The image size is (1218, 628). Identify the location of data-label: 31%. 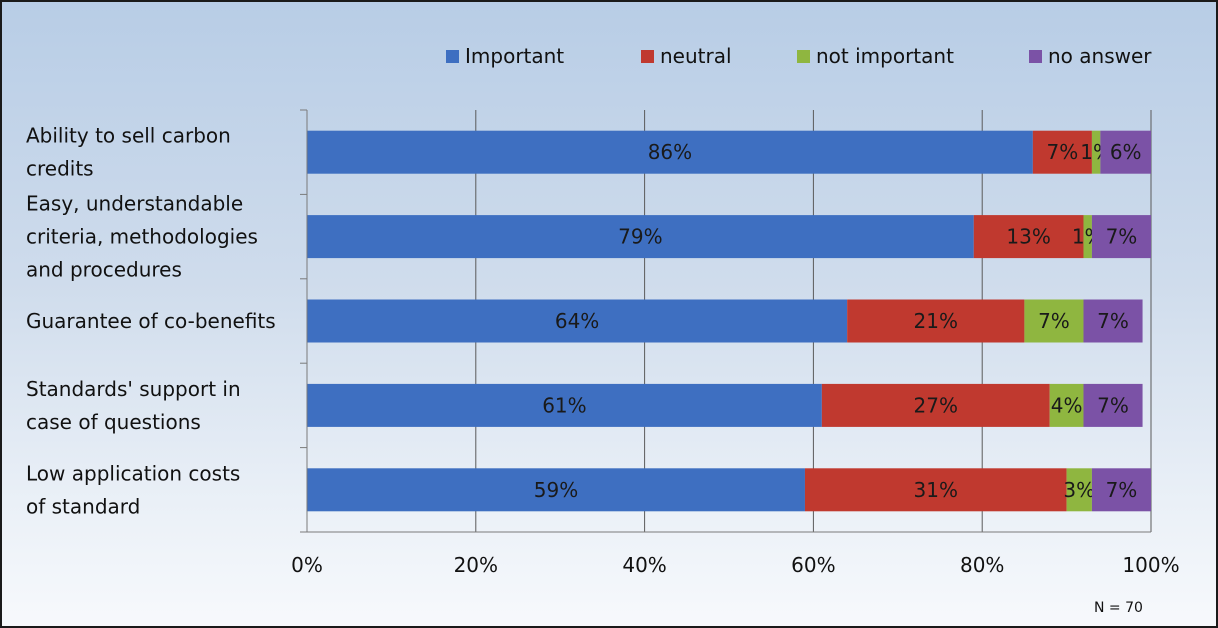
(936, 490).